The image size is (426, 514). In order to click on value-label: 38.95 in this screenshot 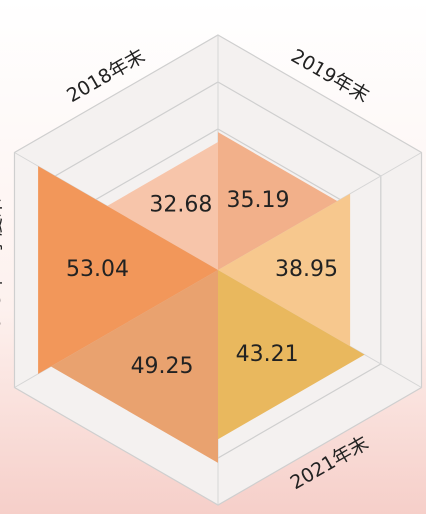, I will do `click(306, 269)`.